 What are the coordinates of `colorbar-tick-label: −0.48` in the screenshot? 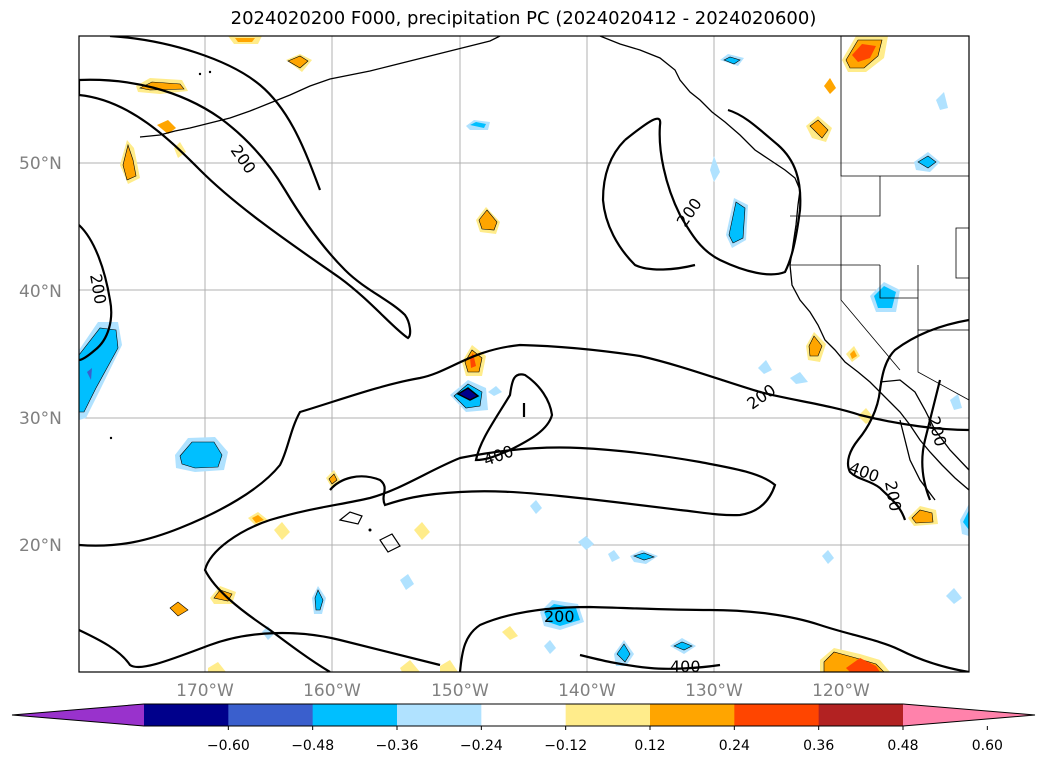 It's located at (312, 746).